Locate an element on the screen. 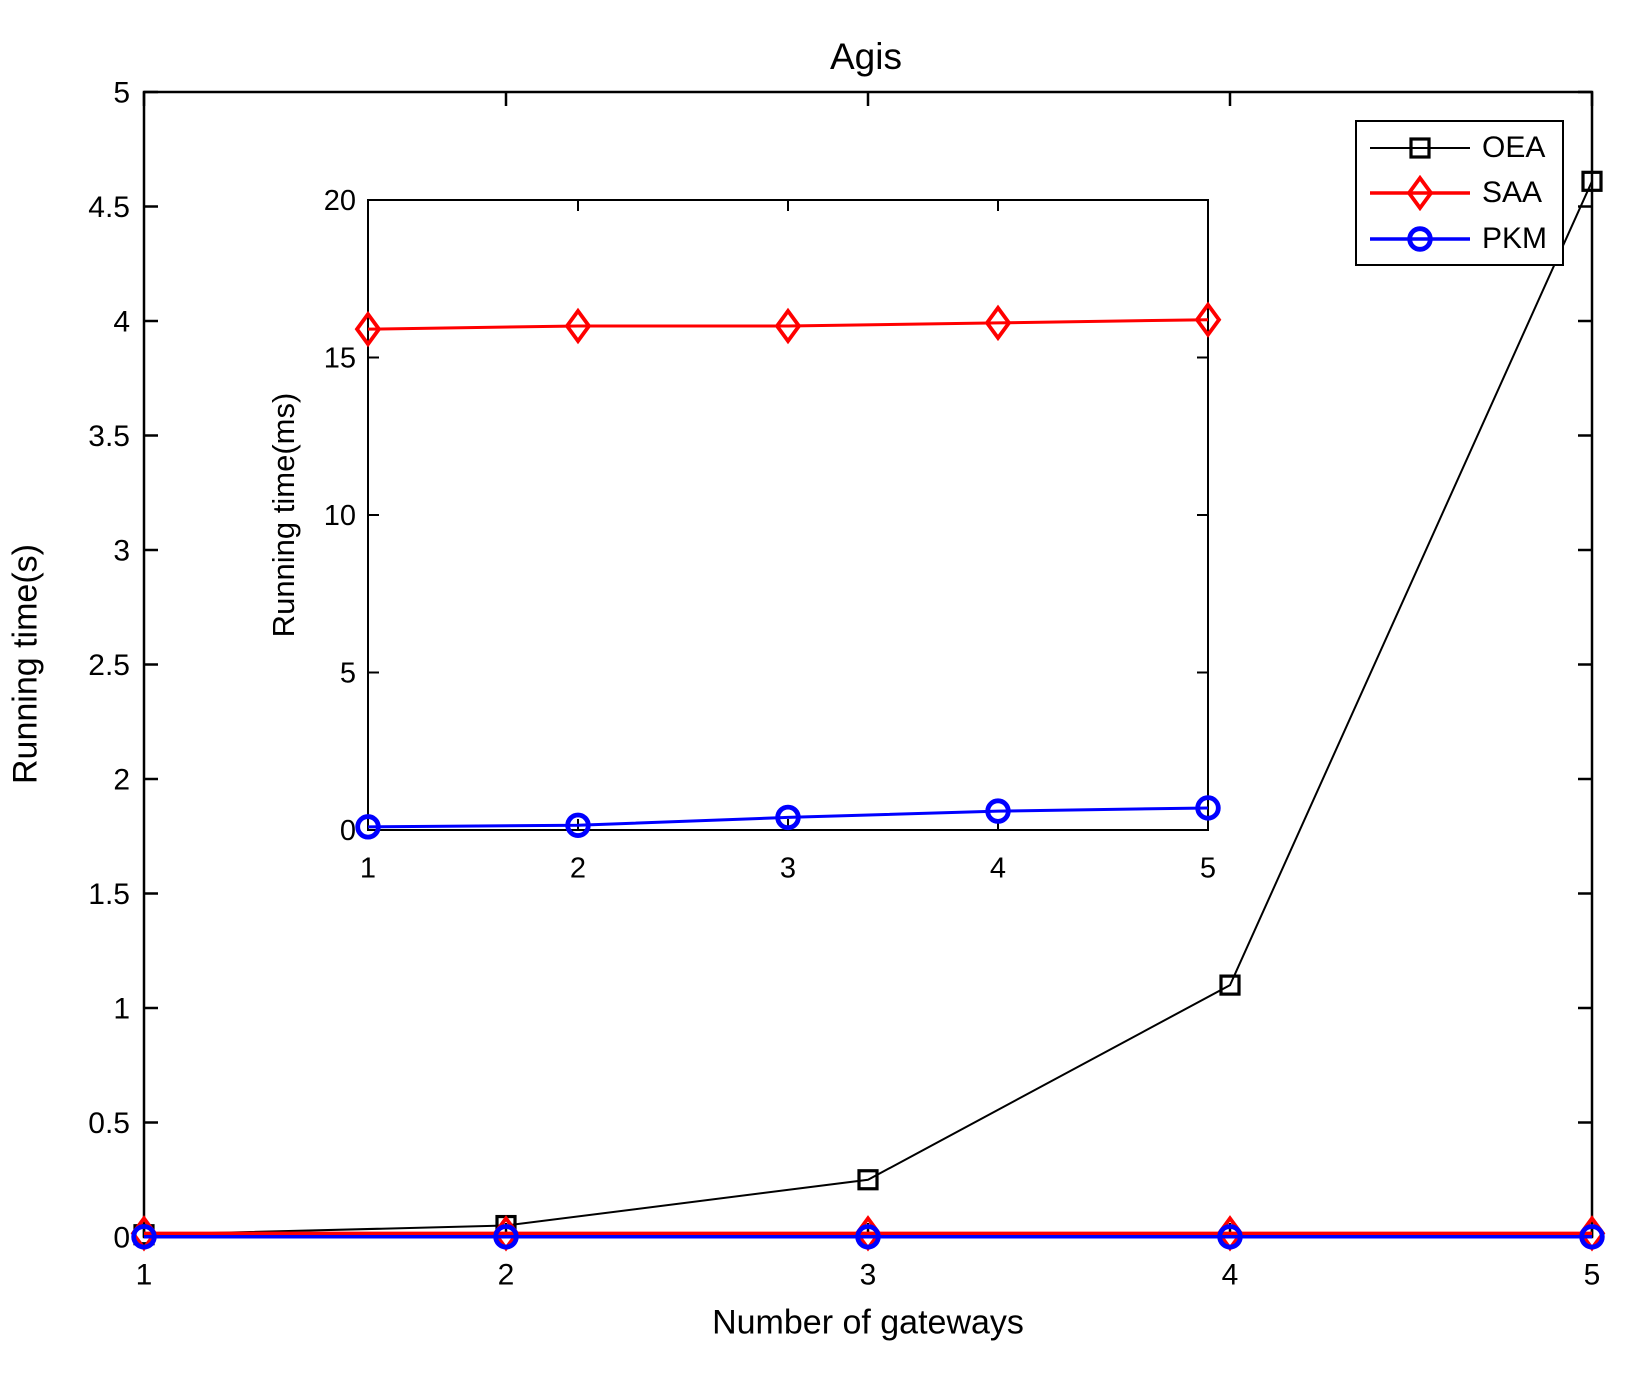 This screenshot has height=1384, width=1637. y-tick-label: 2.5 is located at coordinates (109, 665).